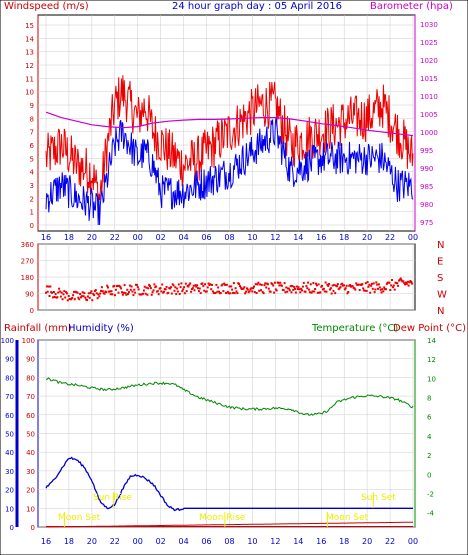 This screenshot has height=555, width=468. Describe the element at coordinates (69, 541) in the screenshot. I see `x-tick-label-bottom: 18` at that location.